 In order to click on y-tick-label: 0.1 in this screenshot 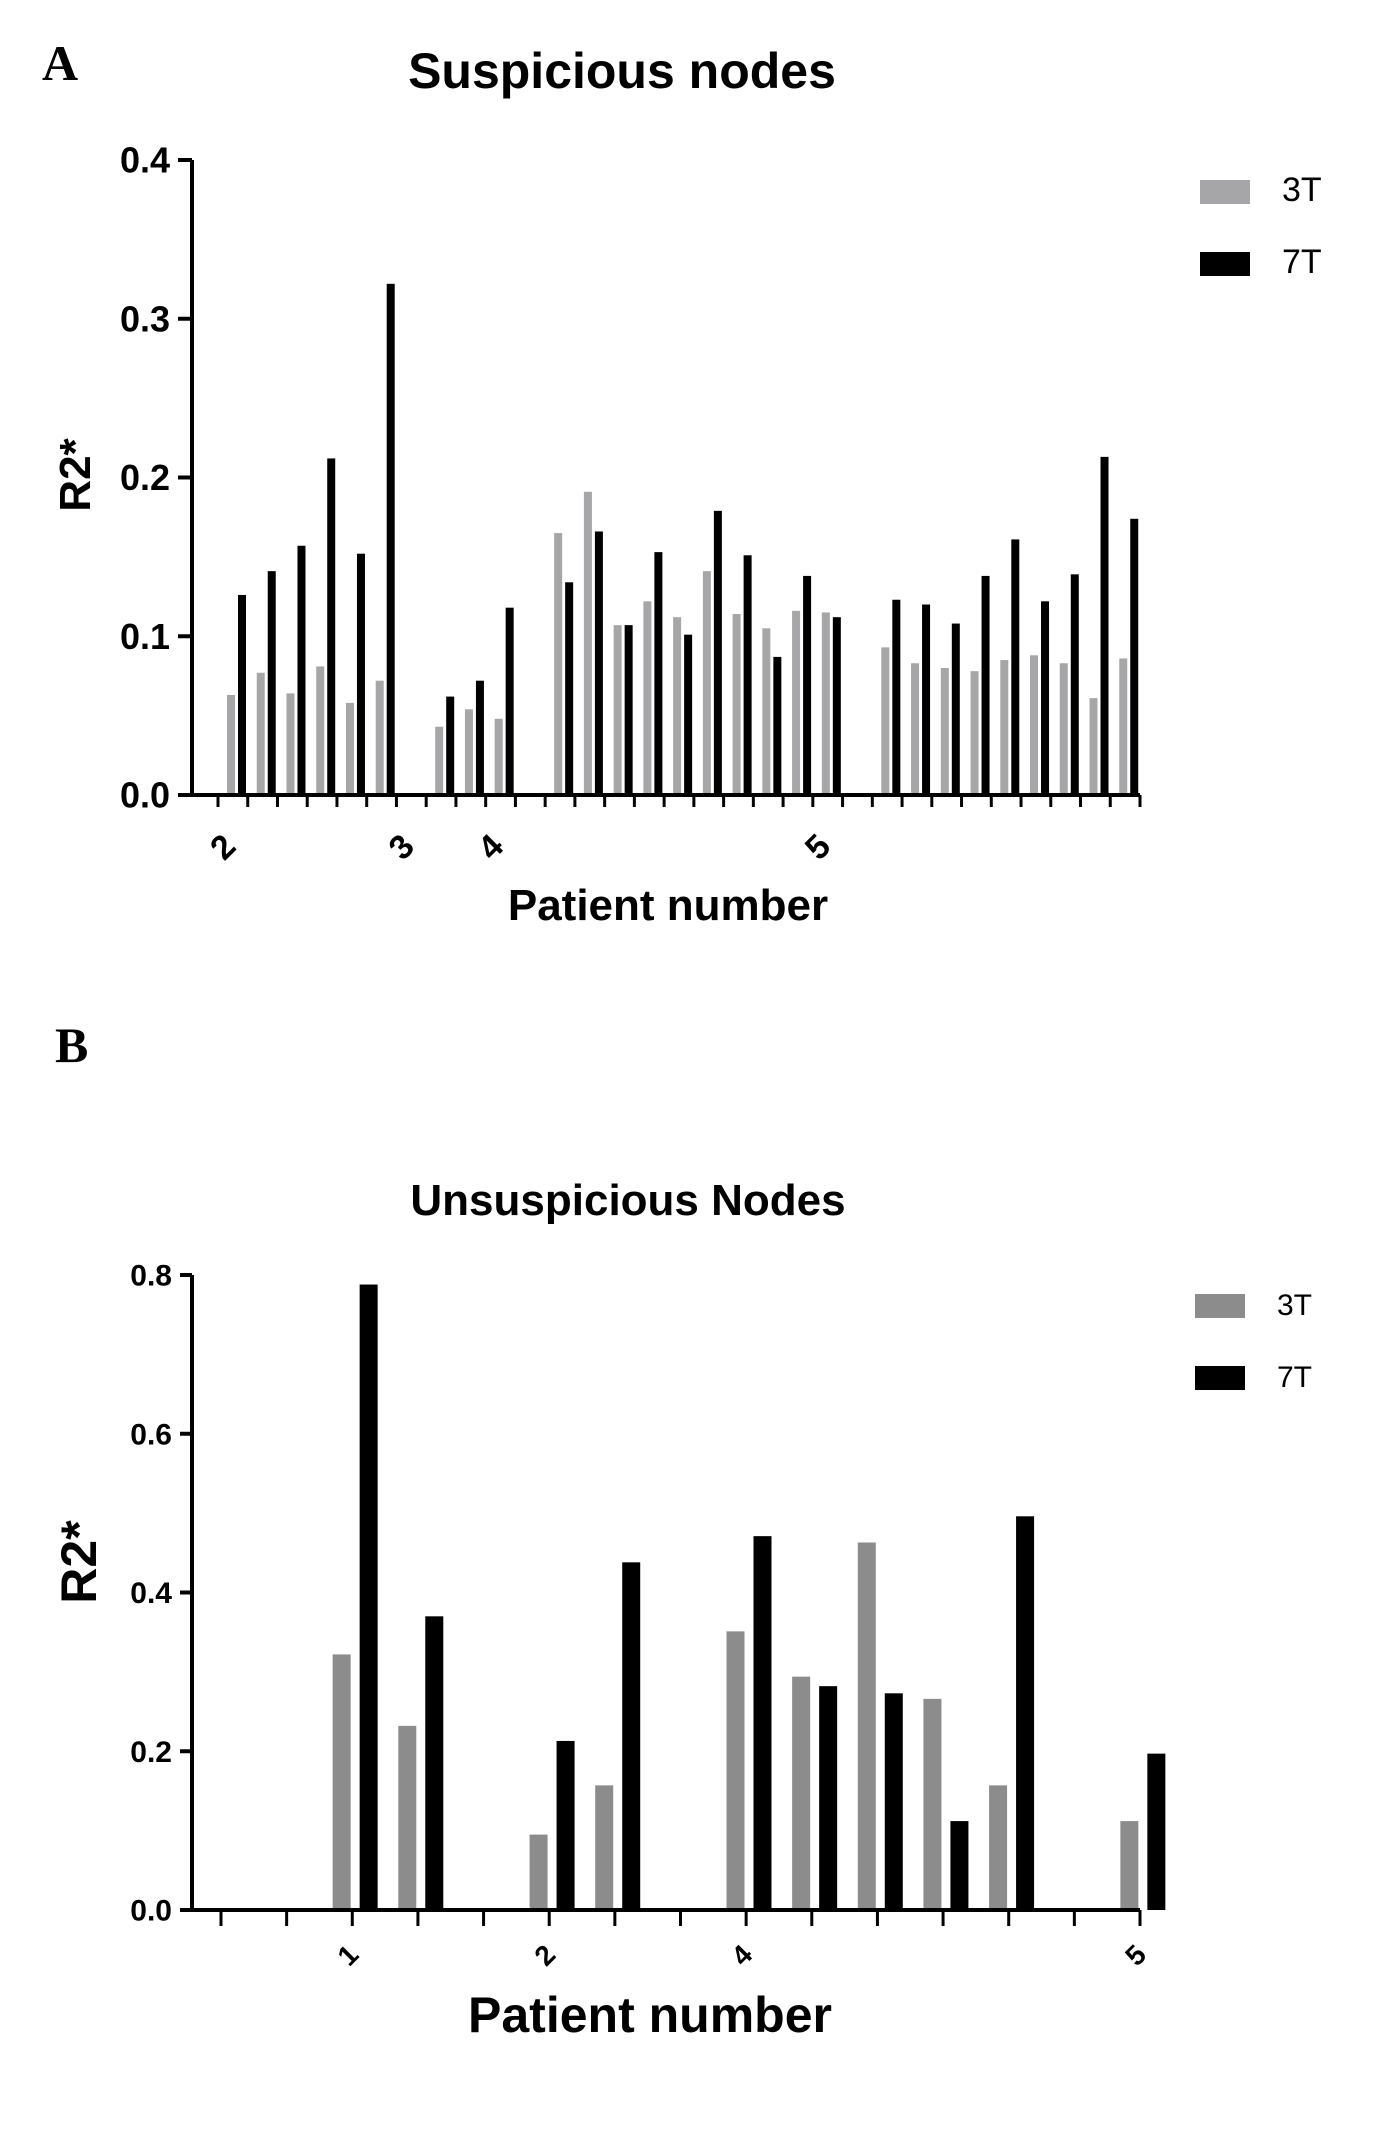, I will do `click(145, 636)`.